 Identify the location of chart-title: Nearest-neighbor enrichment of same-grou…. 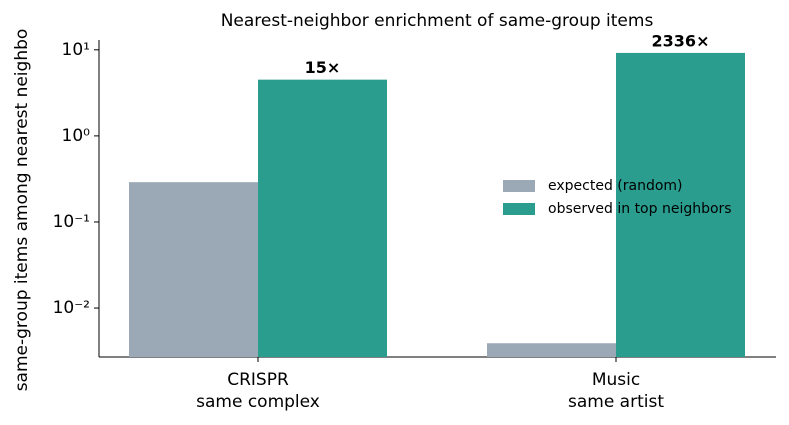
(437, 21).